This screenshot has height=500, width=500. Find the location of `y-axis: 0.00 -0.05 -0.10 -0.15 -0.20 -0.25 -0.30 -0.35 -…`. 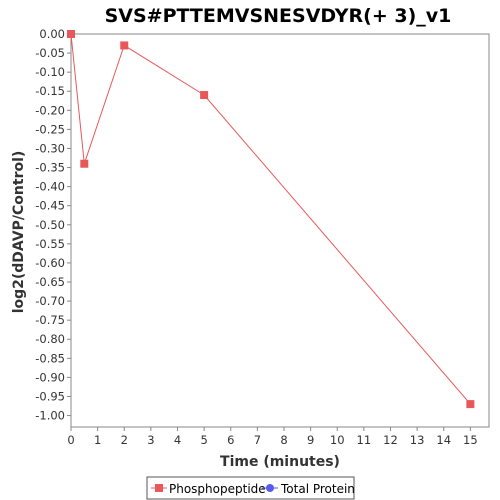

y-axis: 0.00 -0.05 -0.10 -0.15 -0.20 -0.25 -0.30 -0.35 -… is located at coordinates (53, 225).